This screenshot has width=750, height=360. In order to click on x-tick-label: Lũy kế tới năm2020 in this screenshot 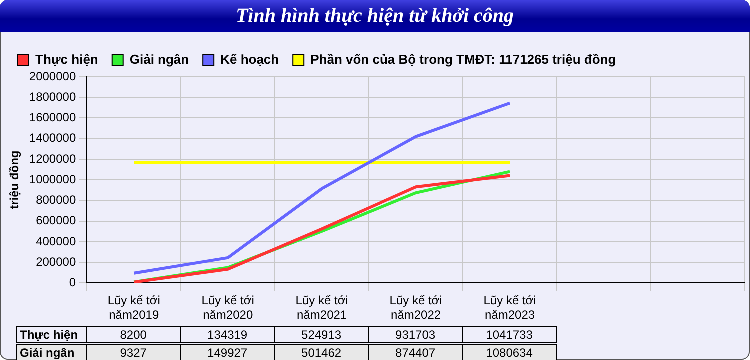, I will do `click(228, 308)`.